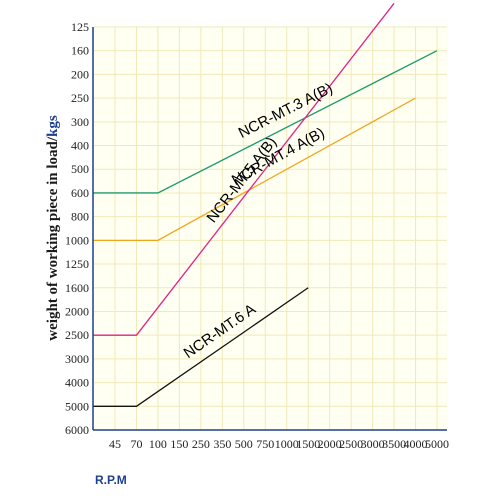  I want to click on x-tick-label: 1500, so click(308, 444).